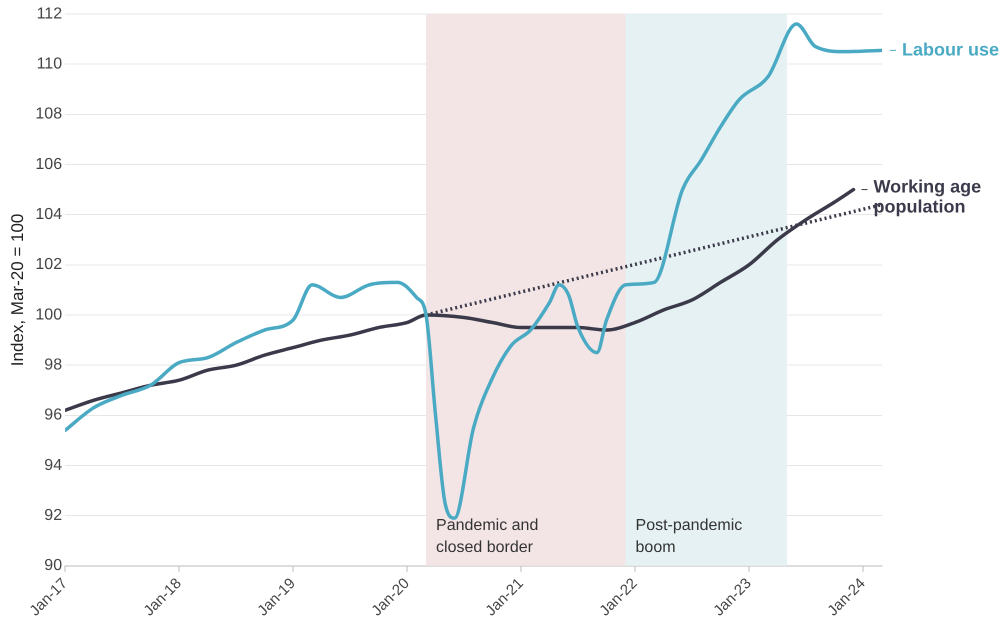  Describe the element at coordinates (49, 13) in the screenshot. I see `y-tick-label: 112` at that location.